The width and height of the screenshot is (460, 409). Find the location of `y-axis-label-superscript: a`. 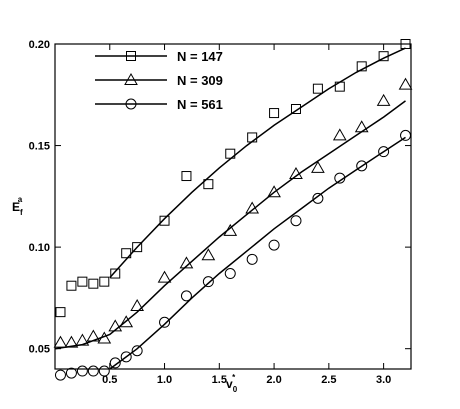

y-axis-label-superscript: a is located at coordinates (20, 199).